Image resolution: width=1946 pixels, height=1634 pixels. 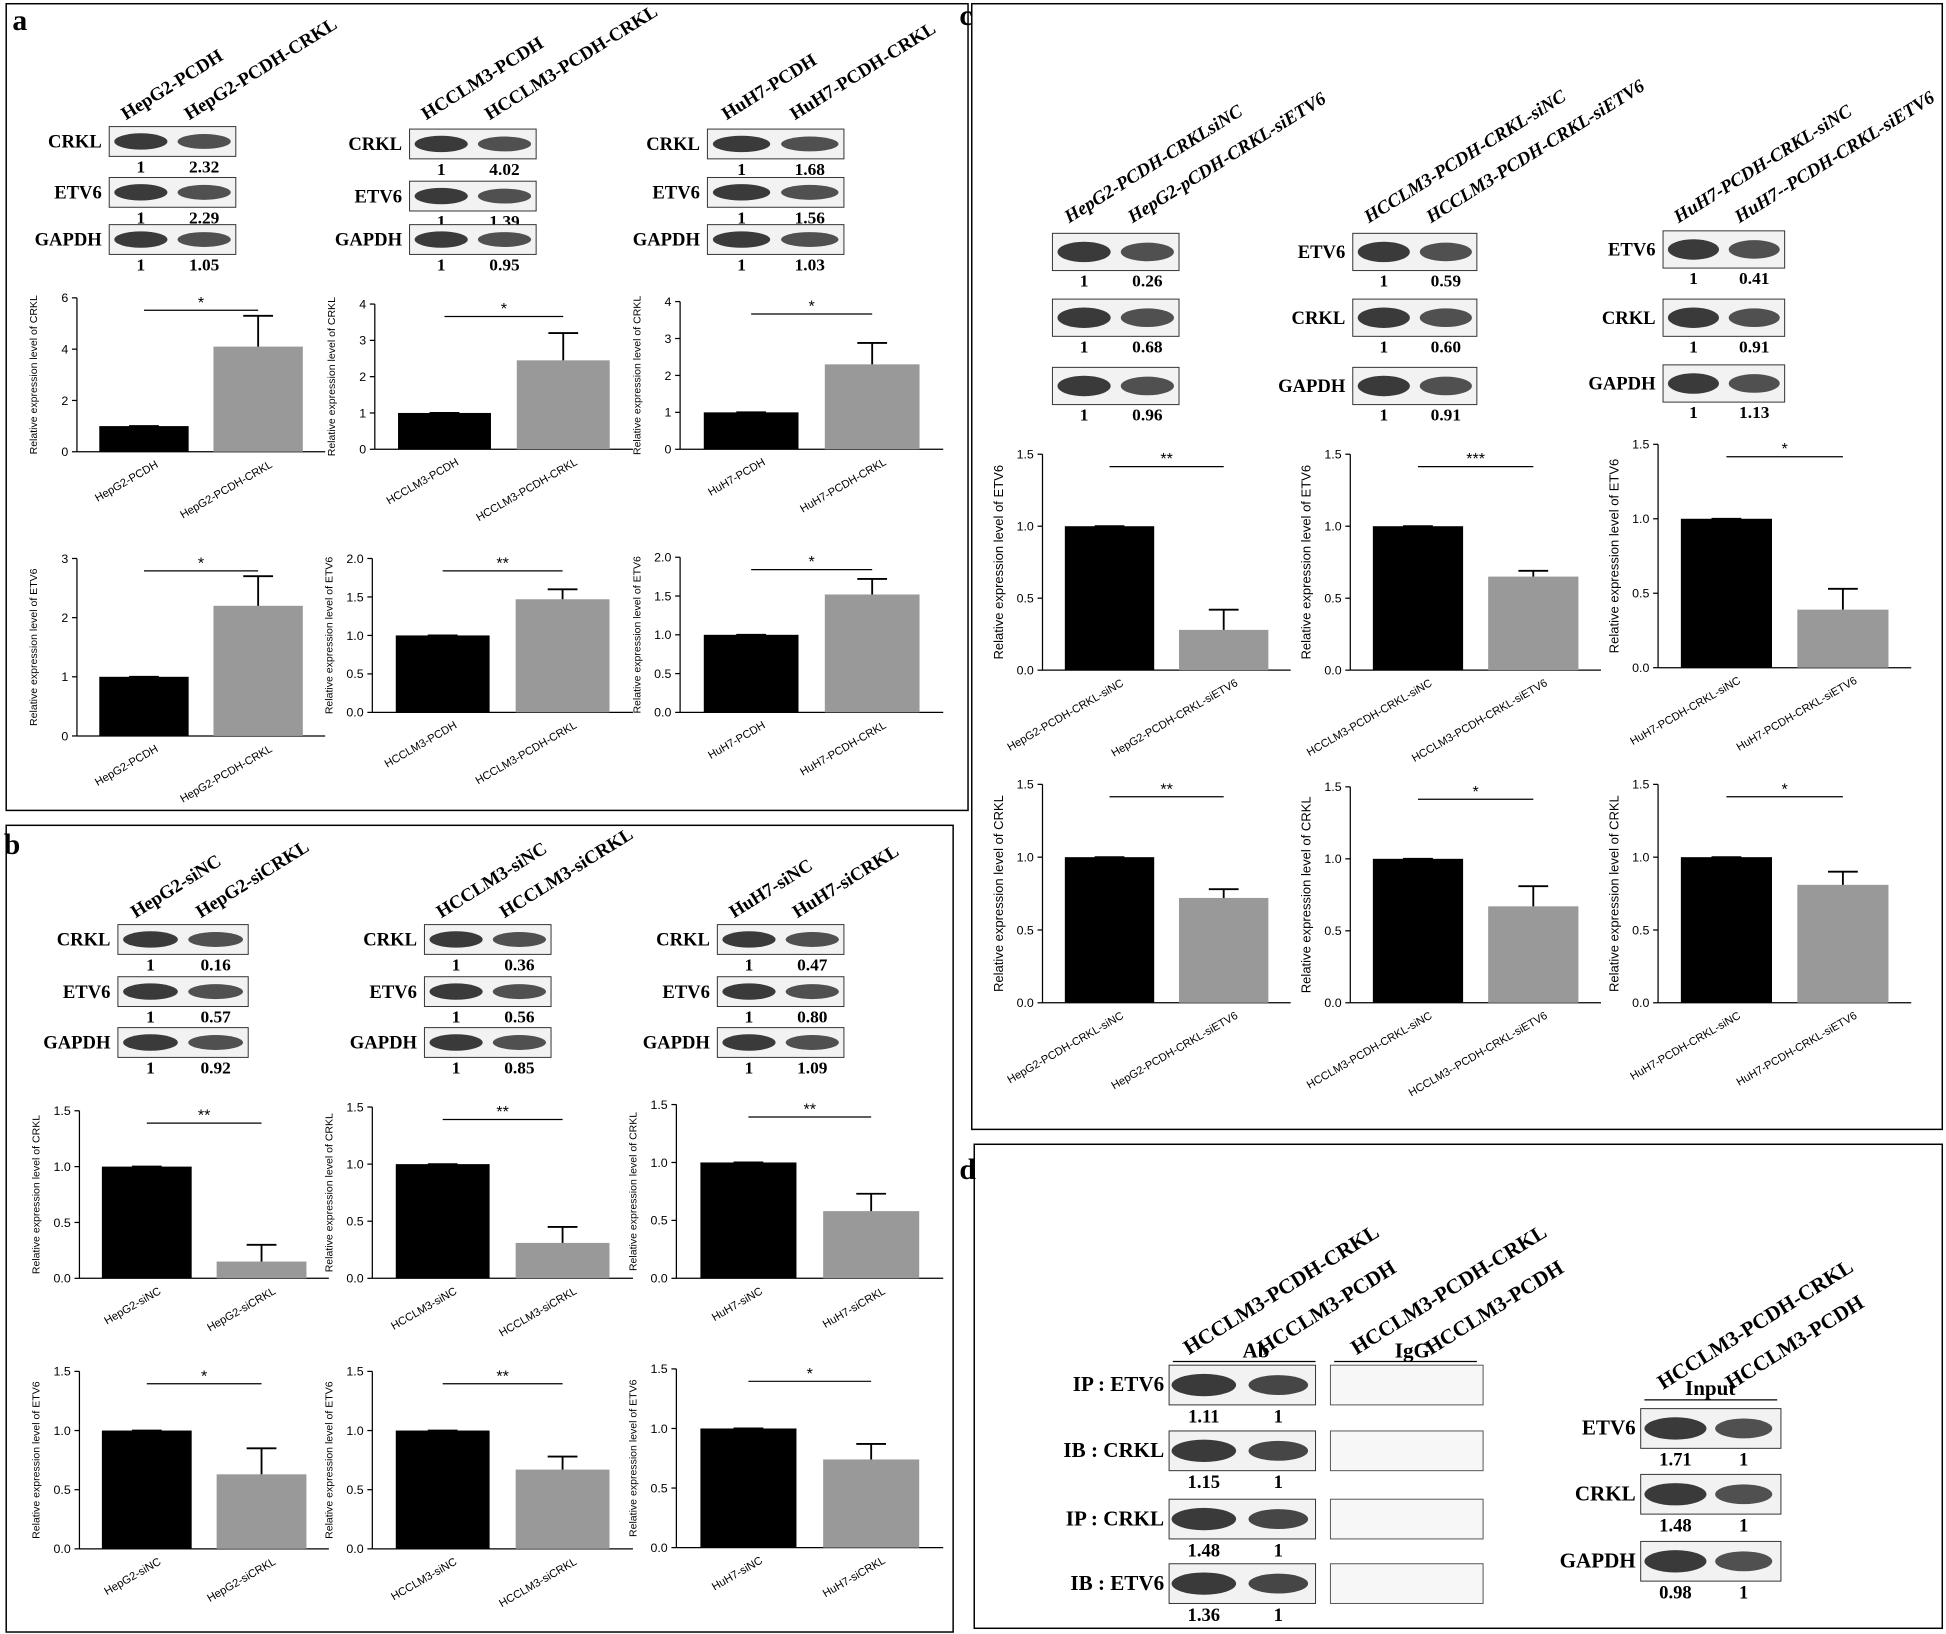 What do you see at coordinates (12, 844) in the screenshot?
I see `panel-label: b` at bounding box center [12, 844].